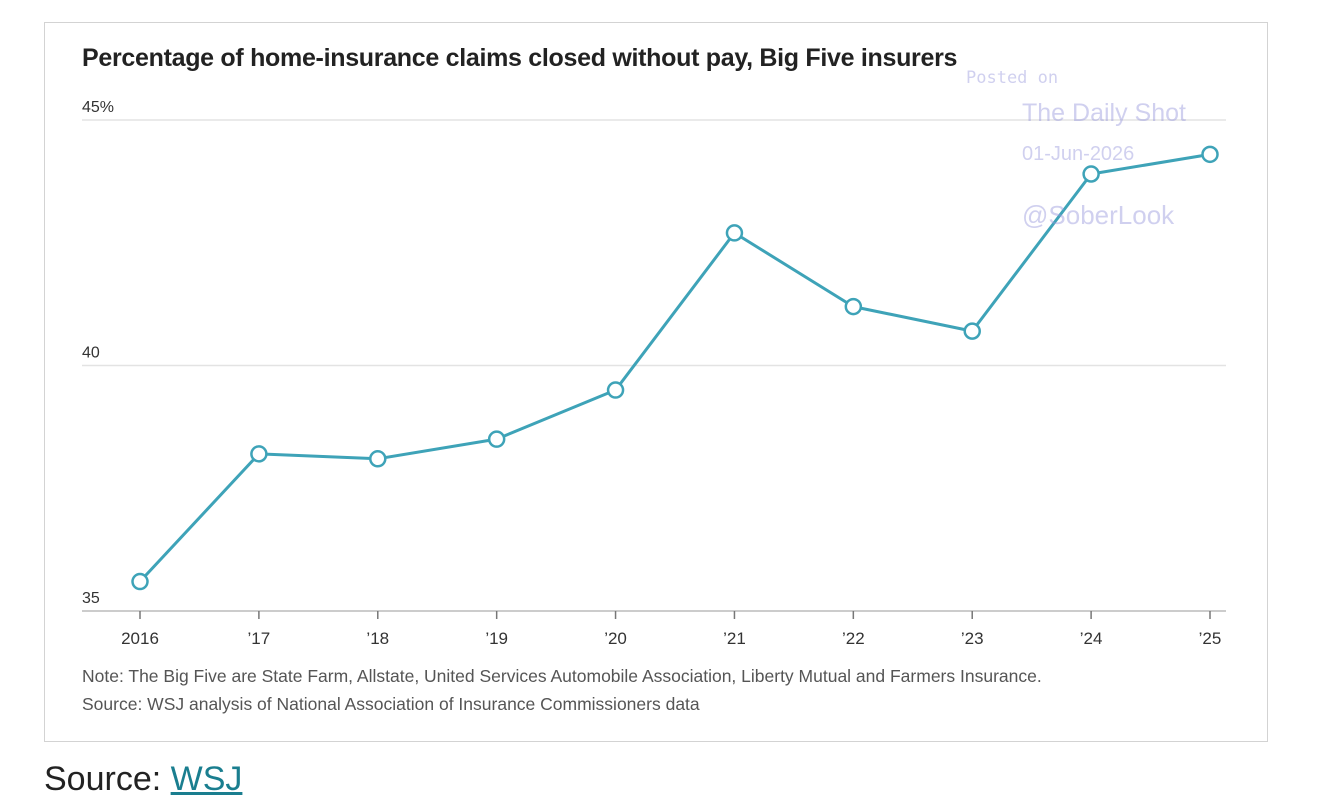 This screenshot has height=811, width=1320. I want to click on x-tick-label: ’21, so click(734, 638).